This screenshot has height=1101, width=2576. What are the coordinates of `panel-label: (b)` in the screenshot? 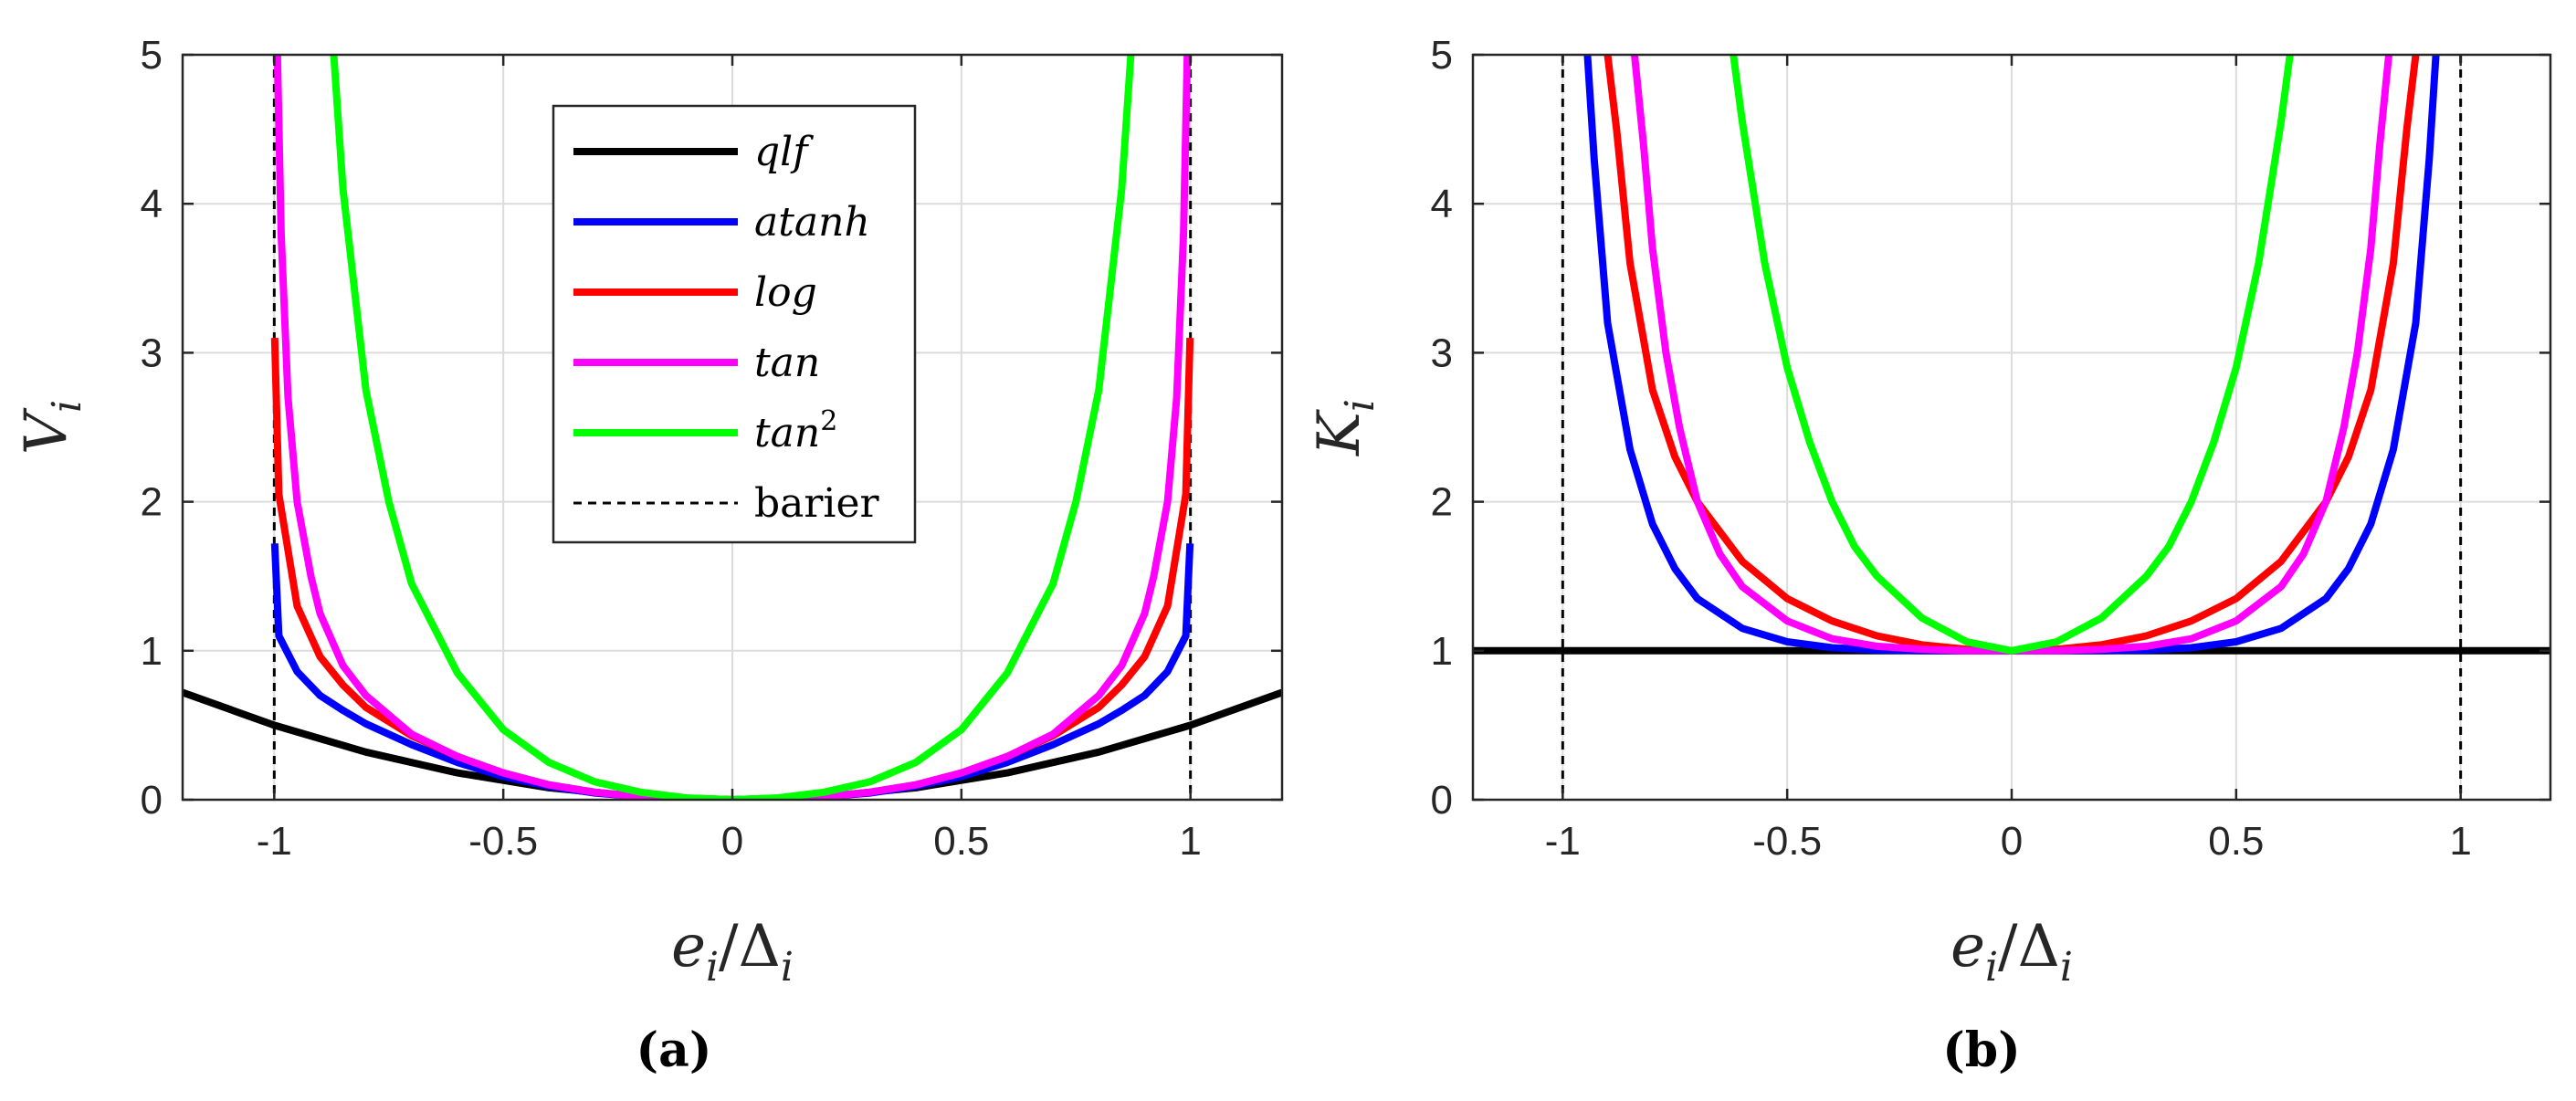 It's located at (1981, 1050).